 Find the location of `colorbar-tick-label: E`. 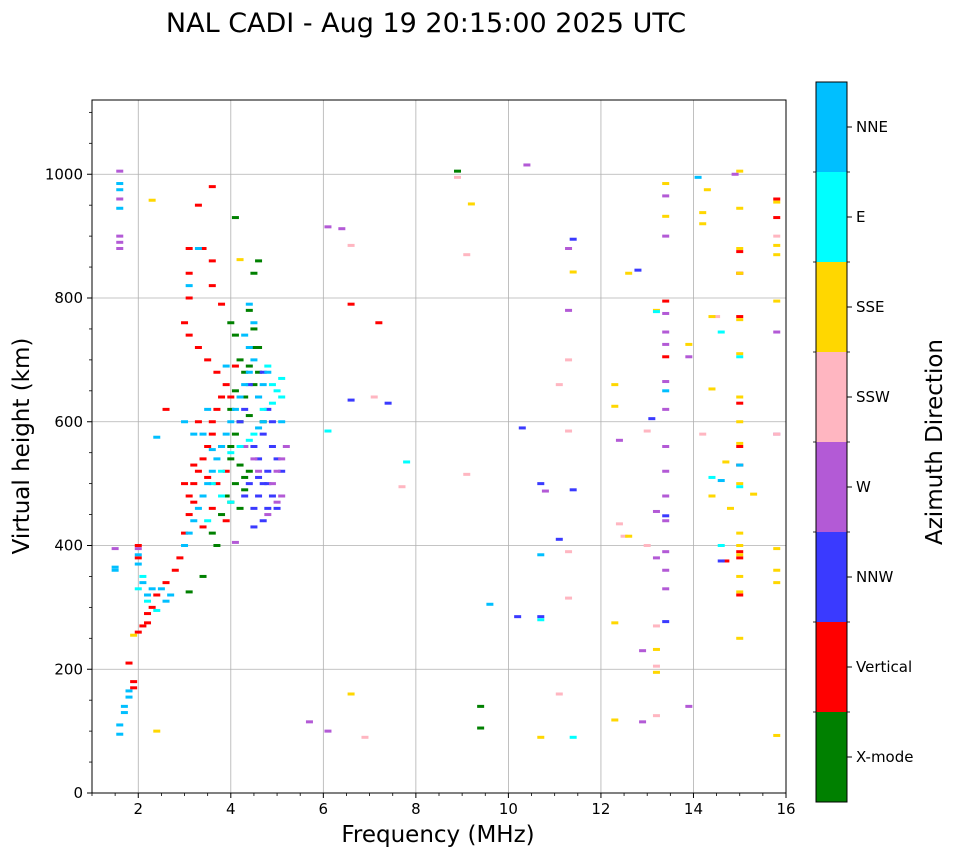

colorbar-tick-label: E is located at coordinates (860, 217).